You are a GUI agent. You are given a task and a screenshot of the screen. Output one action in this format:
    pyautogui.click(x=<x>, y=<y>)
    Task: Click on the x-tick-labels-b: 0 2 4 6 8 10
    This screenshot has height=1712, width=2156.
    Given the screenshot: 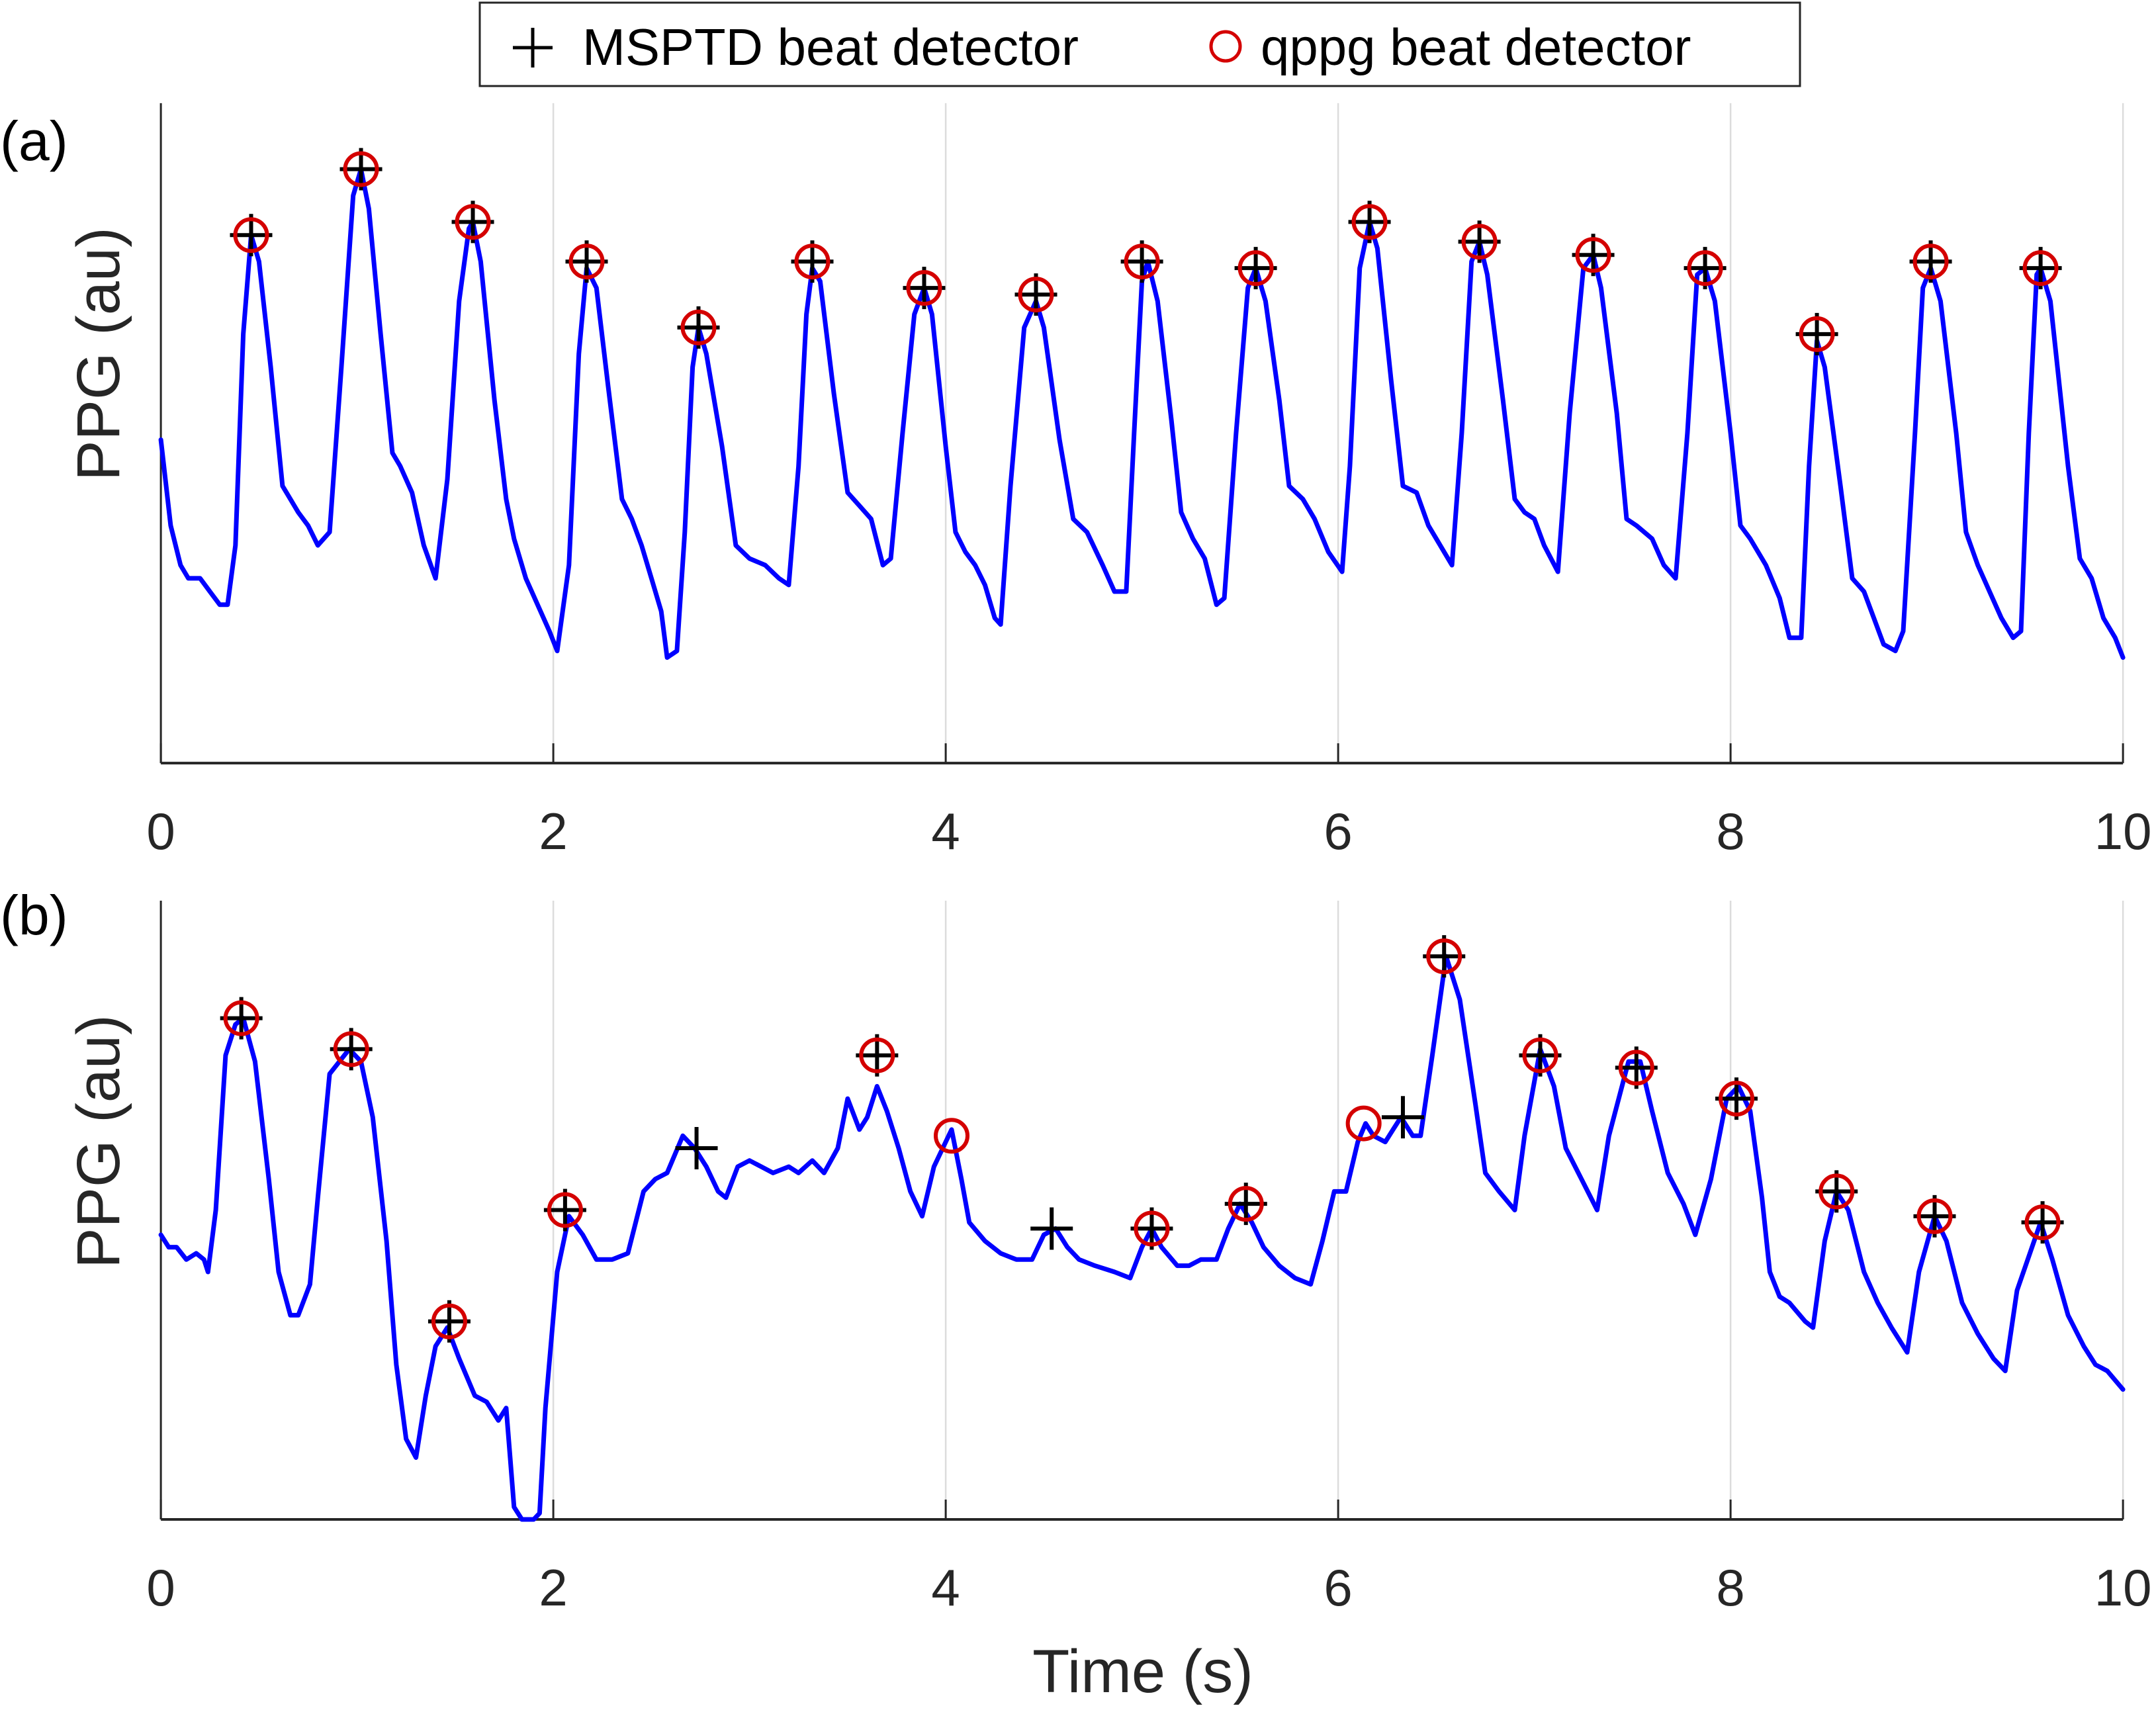 What is the action you would take?
    pyautogui.click(x=1148, y=1587)
    